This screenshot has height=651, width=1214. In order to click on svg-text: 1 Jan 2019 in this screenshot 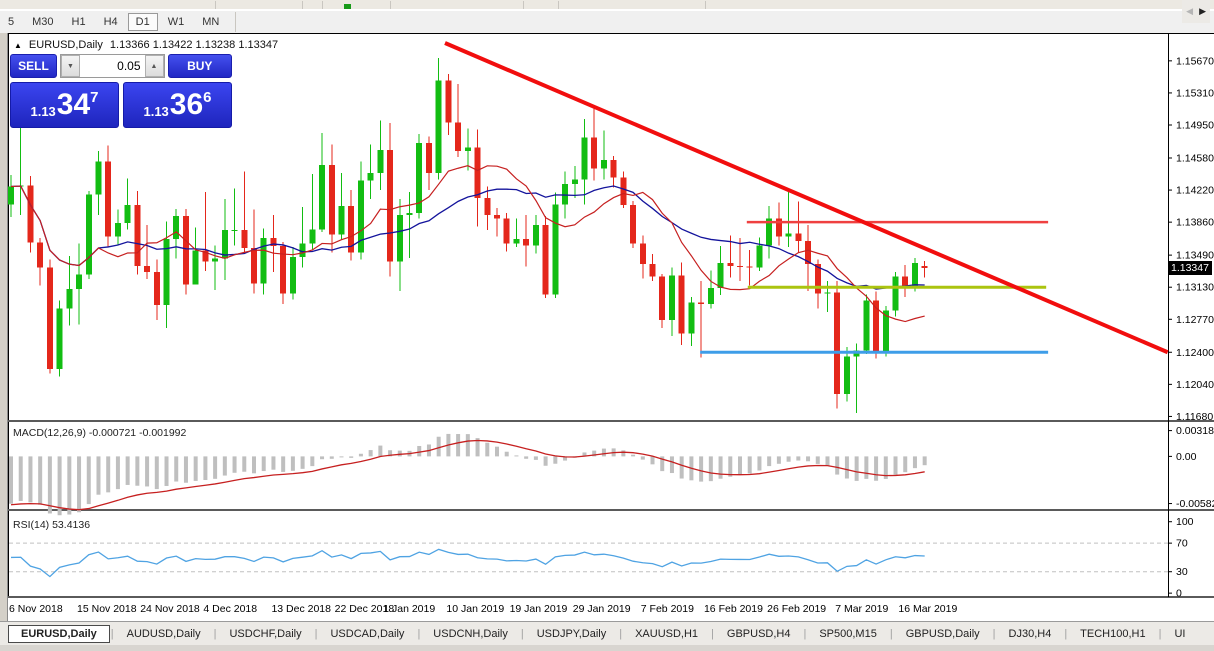, I will do `click(409, 609)`.